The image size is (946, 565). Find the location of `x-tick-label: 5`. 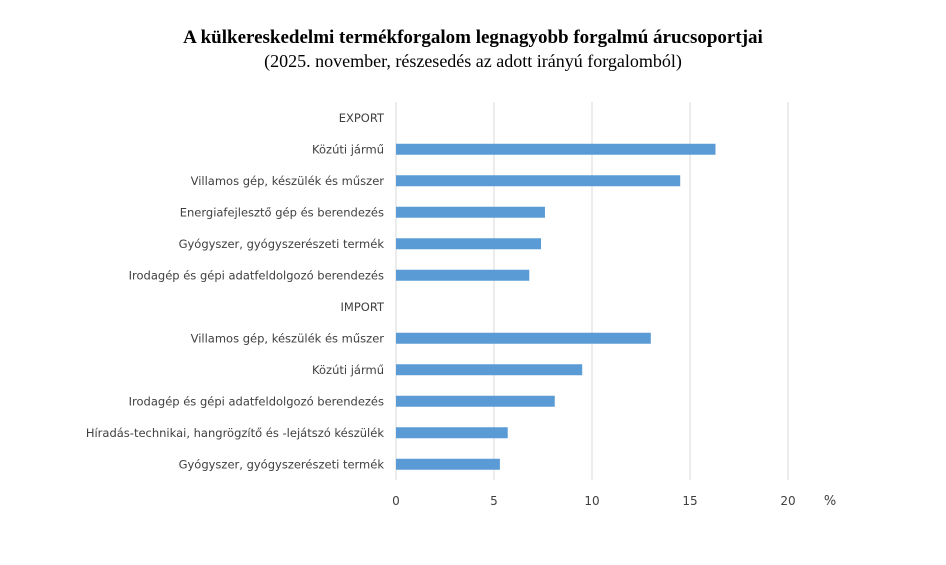

x-tick-label: 5 is located at coordinates (494, 501).